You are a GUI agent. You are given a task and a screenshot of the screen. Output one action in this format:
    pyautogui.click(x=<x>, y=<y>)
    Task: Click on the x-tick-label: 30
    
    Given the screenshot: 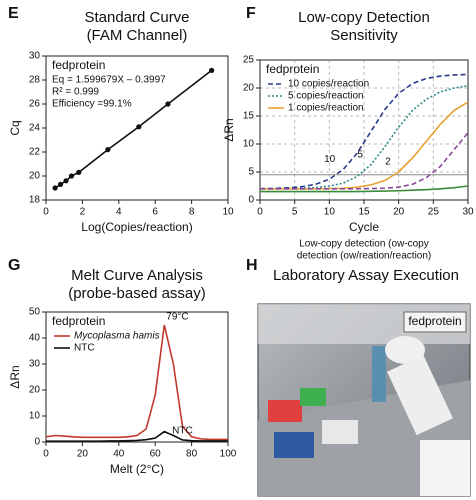 What is the action you would take?
    pyautogui.click(x=468, y=212)
    